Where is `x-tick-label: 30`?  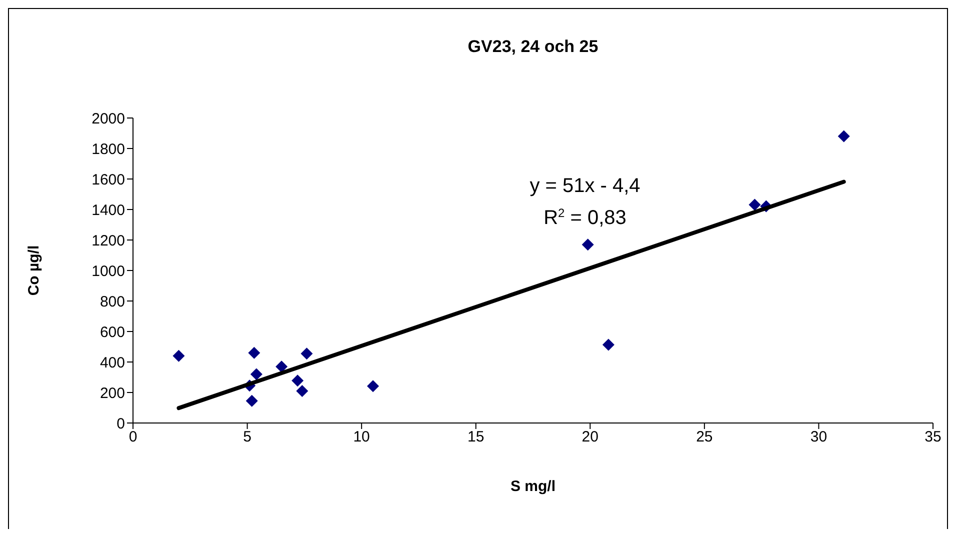 x-tick-label: 30 is located at coordinates (819, 437).